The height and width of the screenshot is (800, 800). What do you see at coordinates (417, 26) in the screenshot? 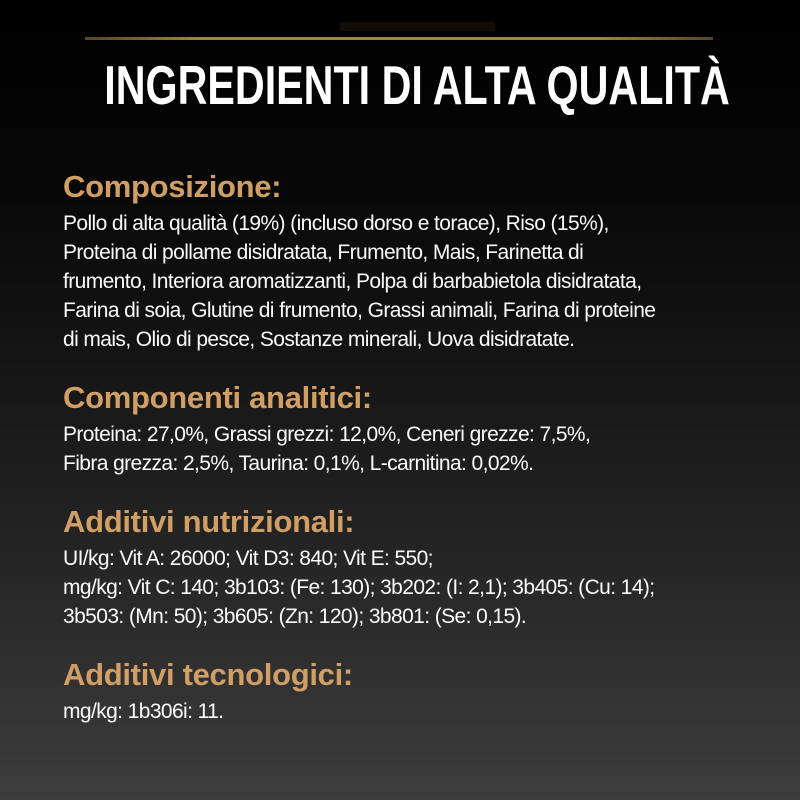
I see `faint-print-artifact` at bounding box center [417, 26].